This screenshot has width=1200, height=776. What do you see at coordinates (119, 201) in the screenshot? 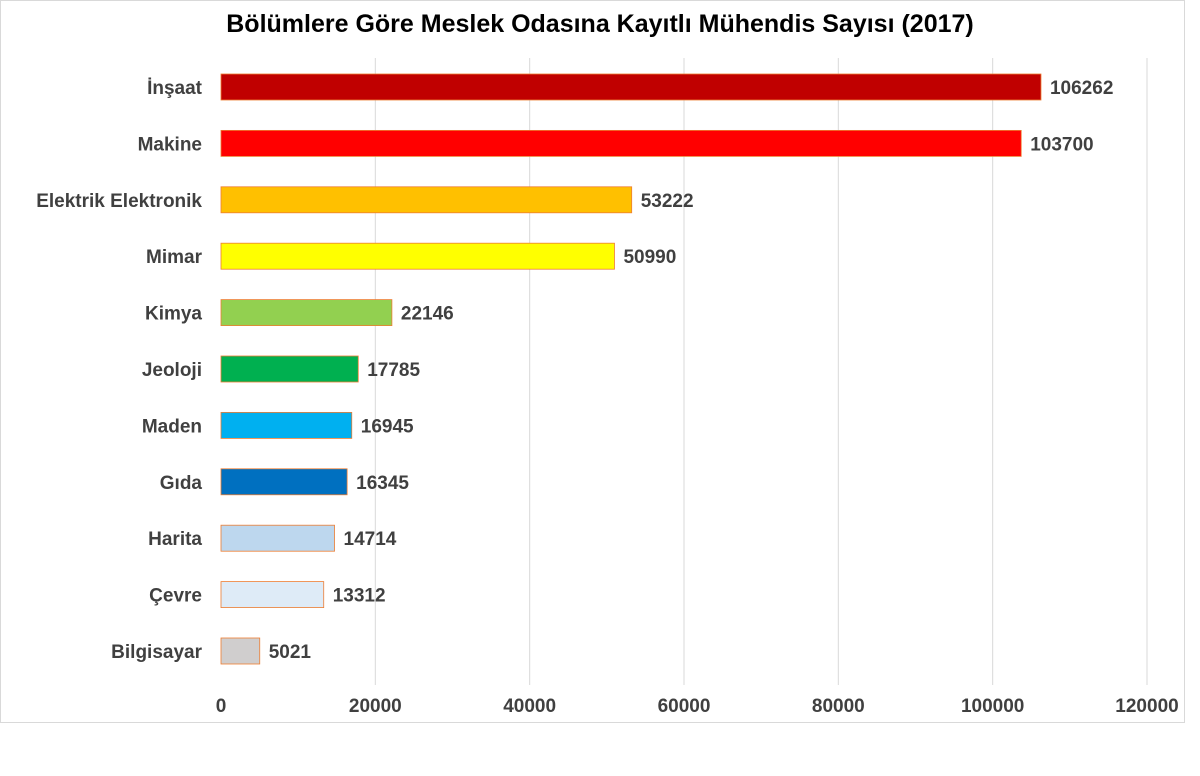
I see `category-label: Elektrik Elektronik` at bounding box center [119, 201].